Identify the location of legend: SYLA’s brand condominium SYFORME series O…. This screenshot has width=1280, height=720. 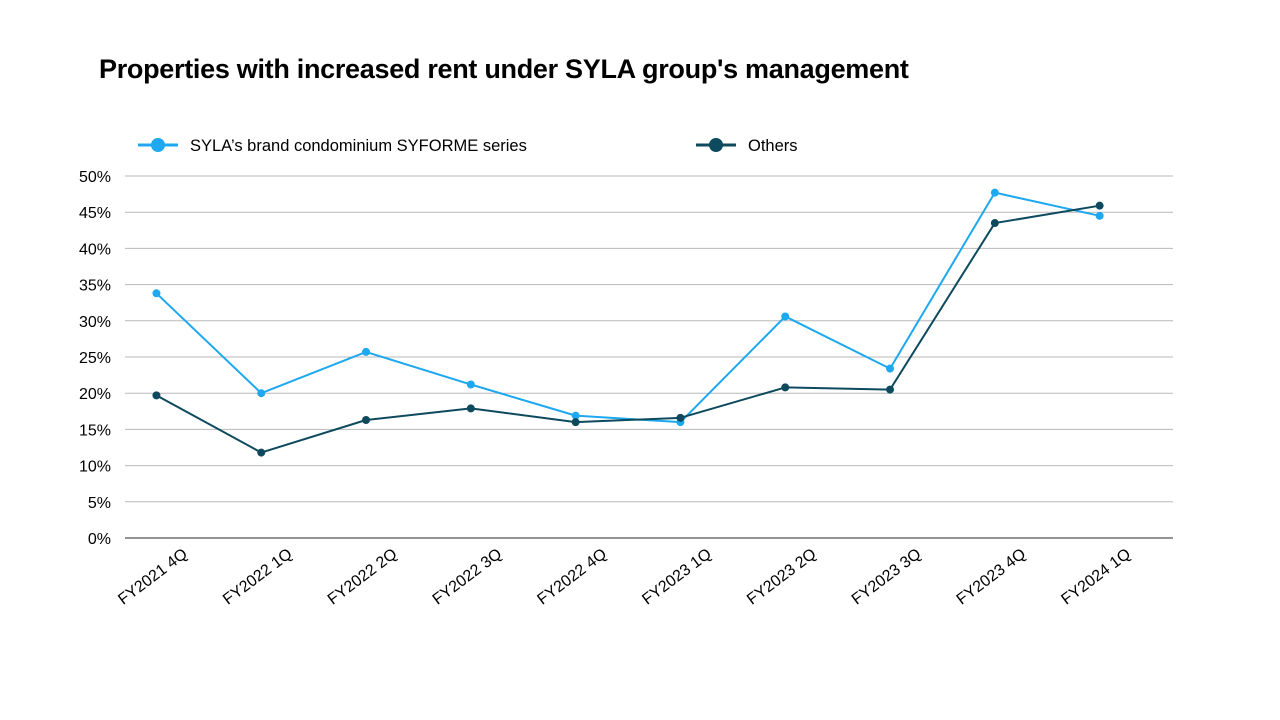
(468, 146).